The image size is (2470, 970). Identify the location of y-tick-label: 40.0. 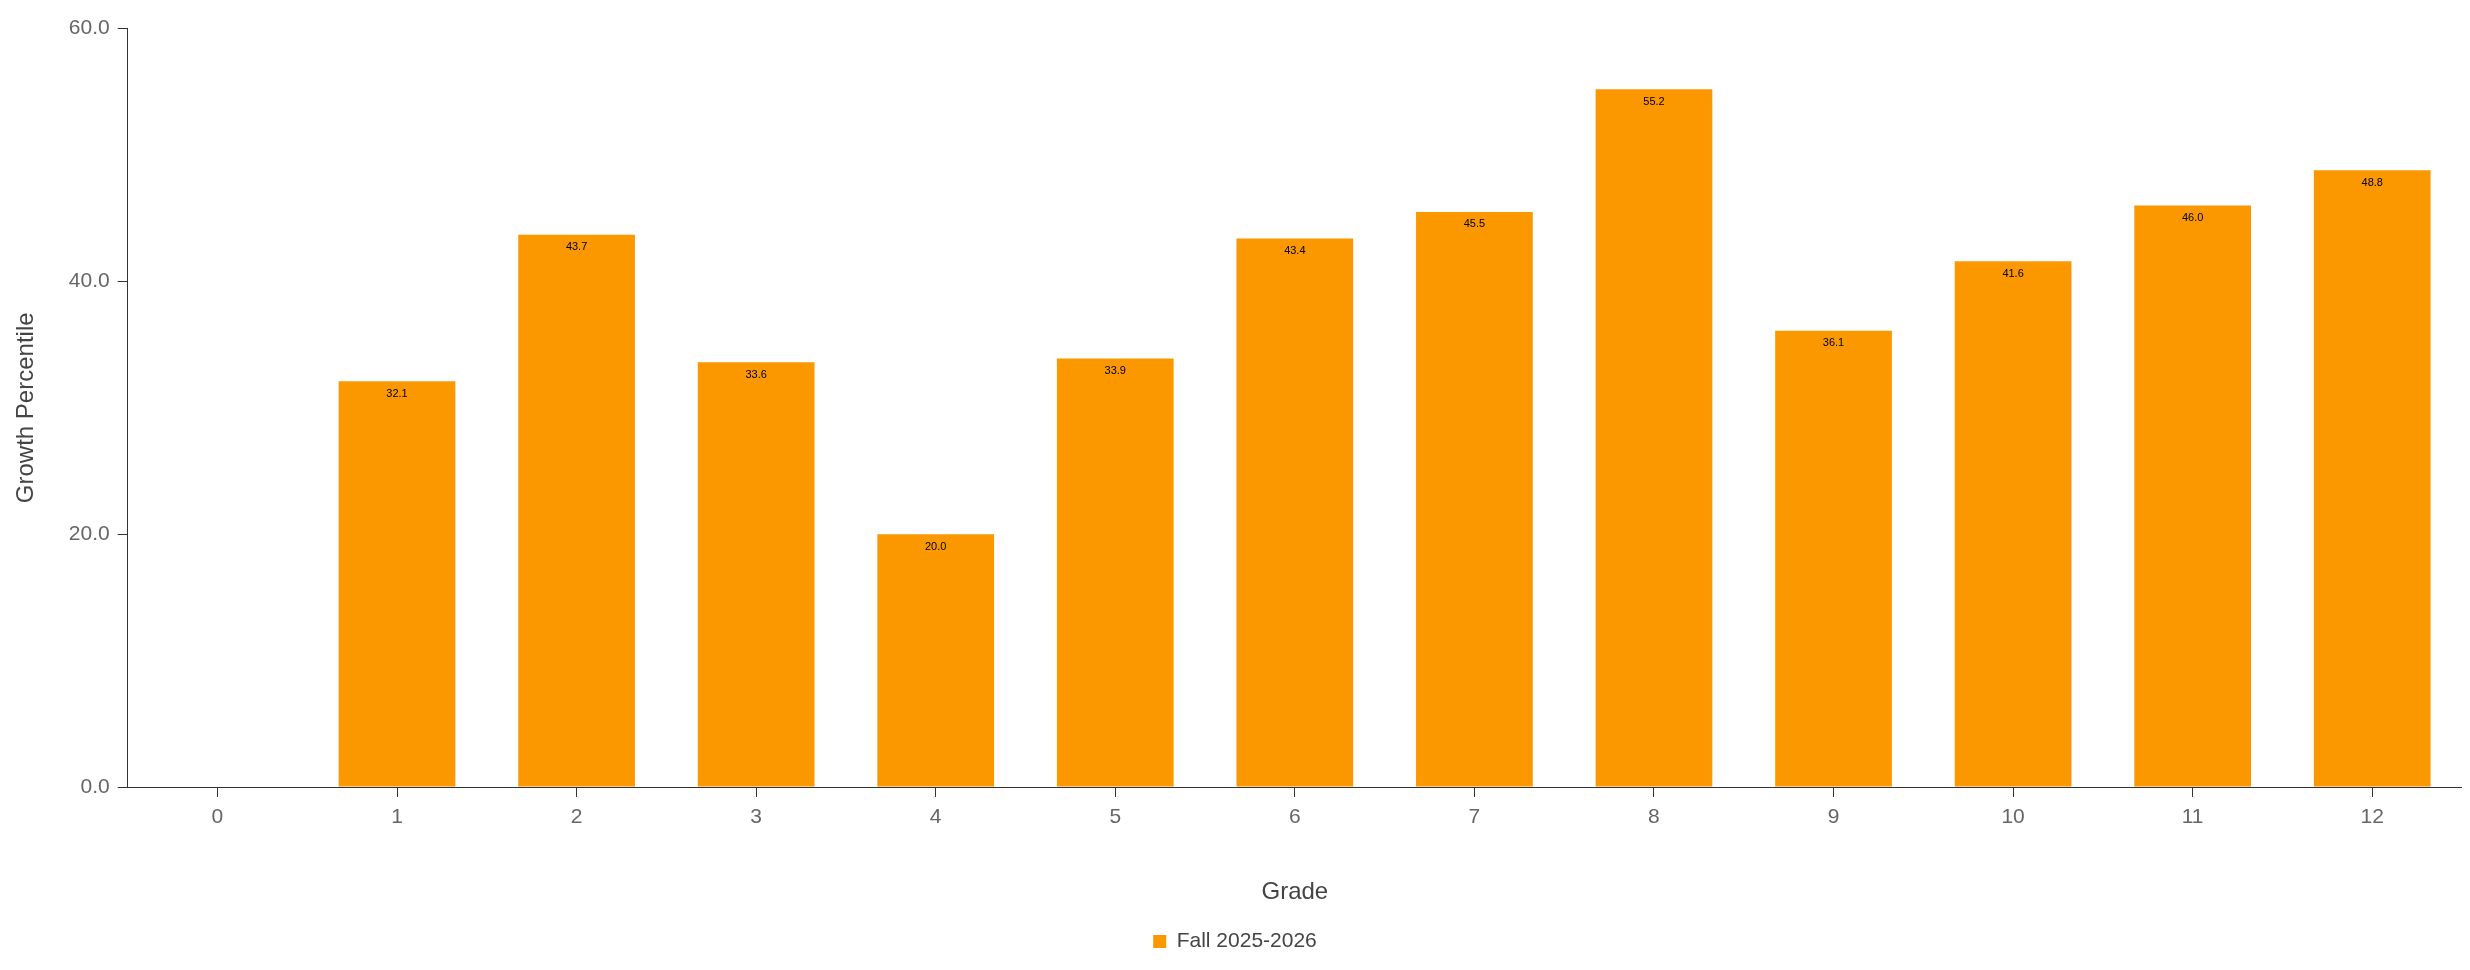
(89, 280).